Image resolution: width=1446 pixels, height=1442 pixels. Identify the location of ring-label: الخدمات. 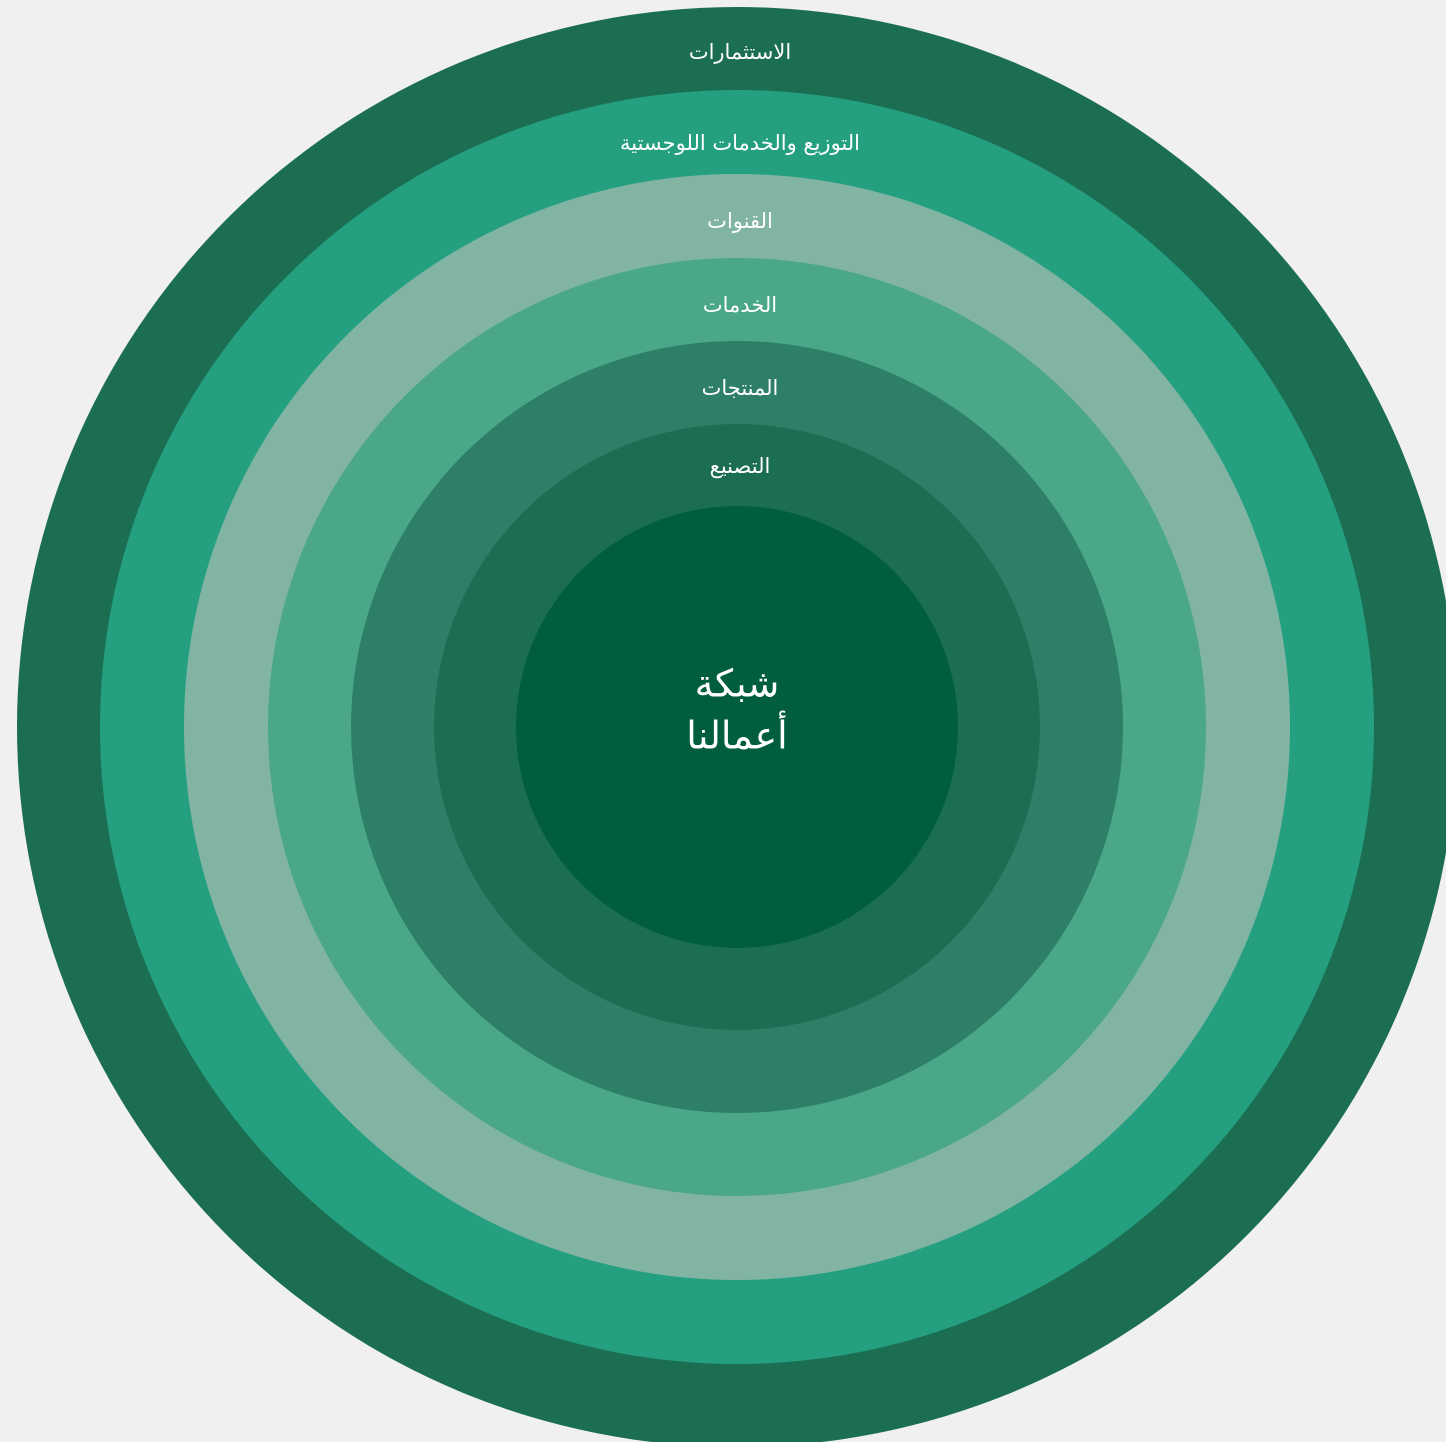
(740, 305).